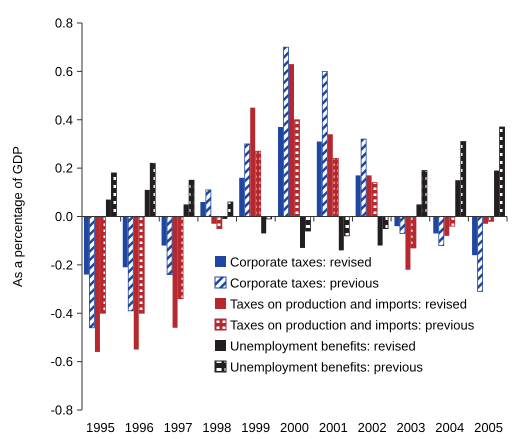 Image resolution: width=515 pixels, height=439 pixels. What do you see at coordinates (323, 346) in the screenshot?
I see `legend-label: Unemployment benefits: revised` at bounding box center [323, 346].